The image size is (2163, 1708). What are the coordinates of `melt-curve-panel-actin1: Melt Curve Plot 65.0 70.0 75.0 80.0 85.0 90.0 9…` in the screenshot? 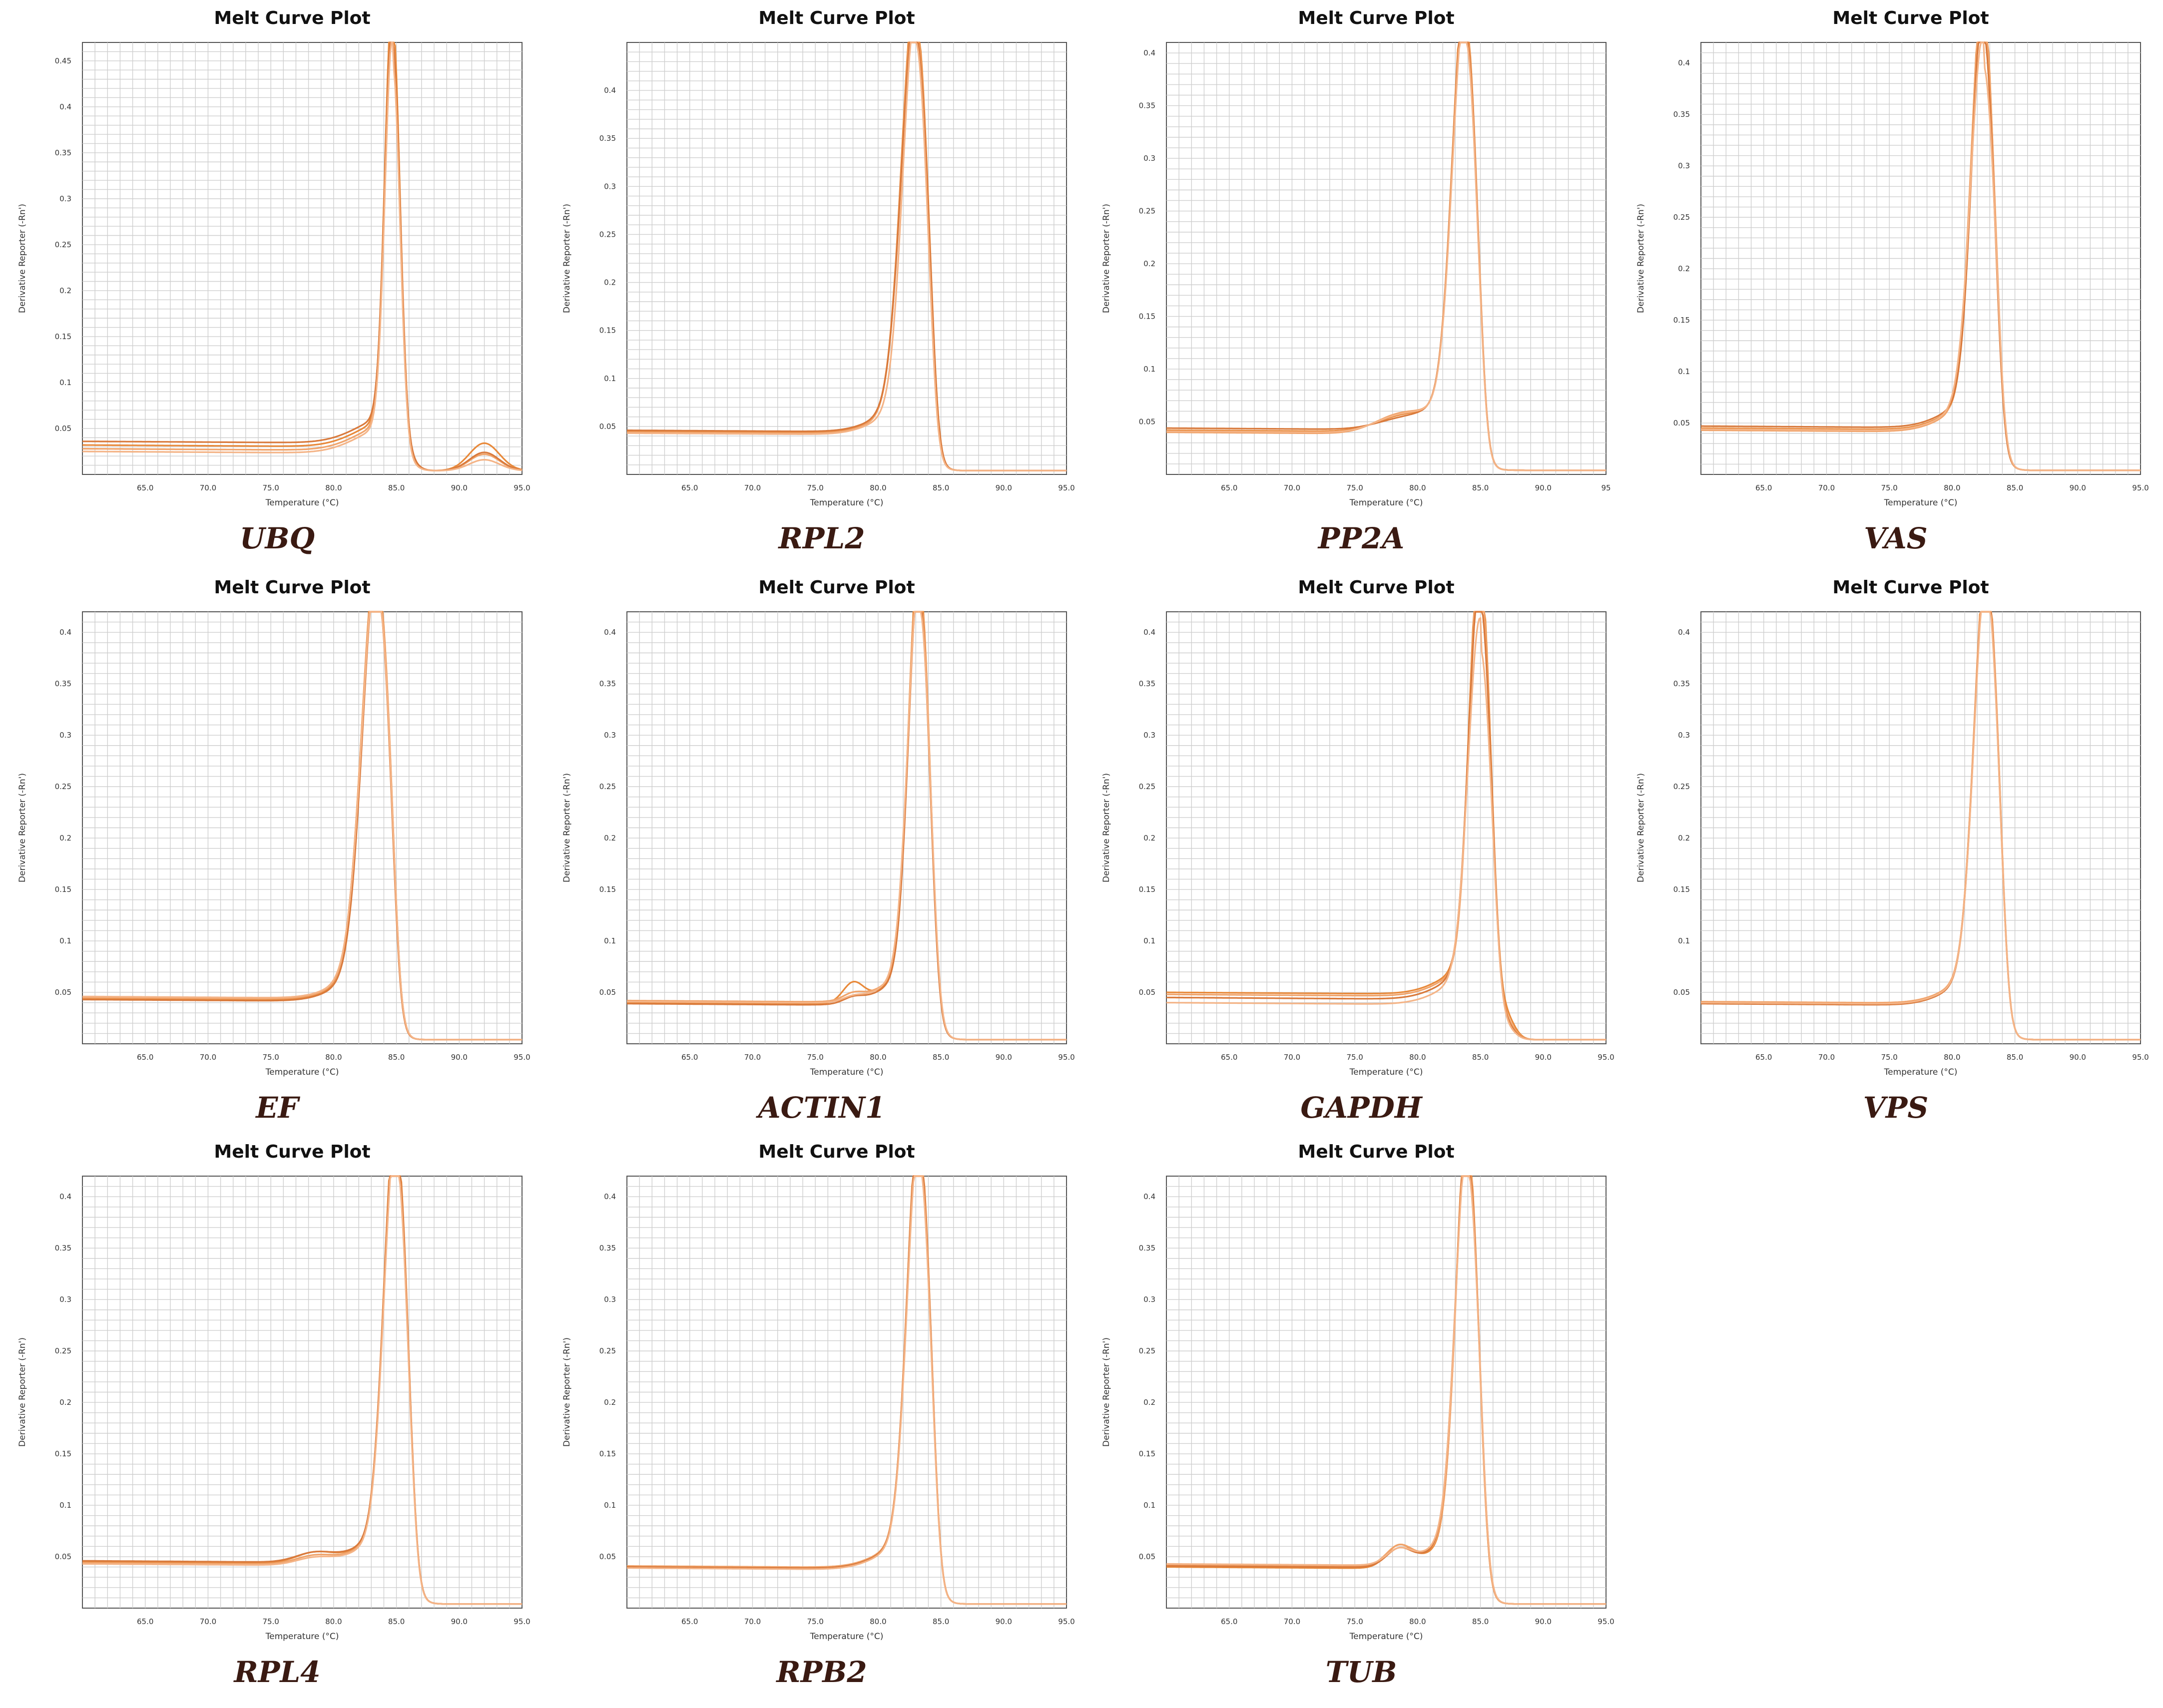 It's located at (824, 859).